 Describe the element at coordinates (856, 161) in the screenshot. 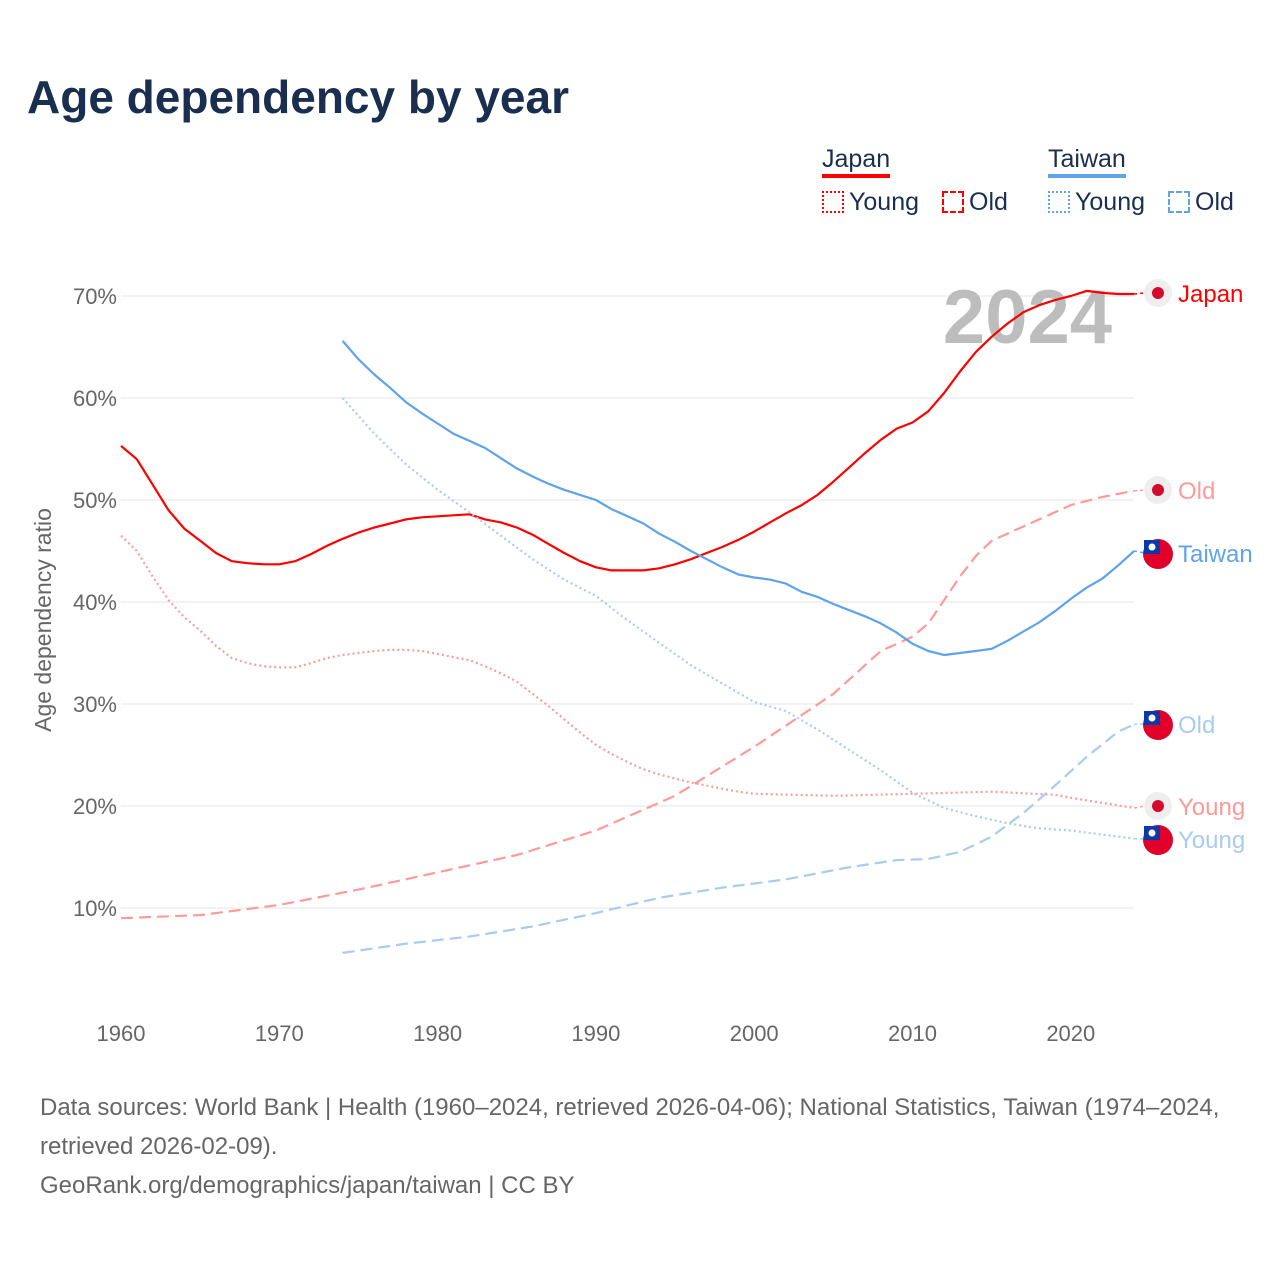

I see `legend-japan: Japan` at that location.